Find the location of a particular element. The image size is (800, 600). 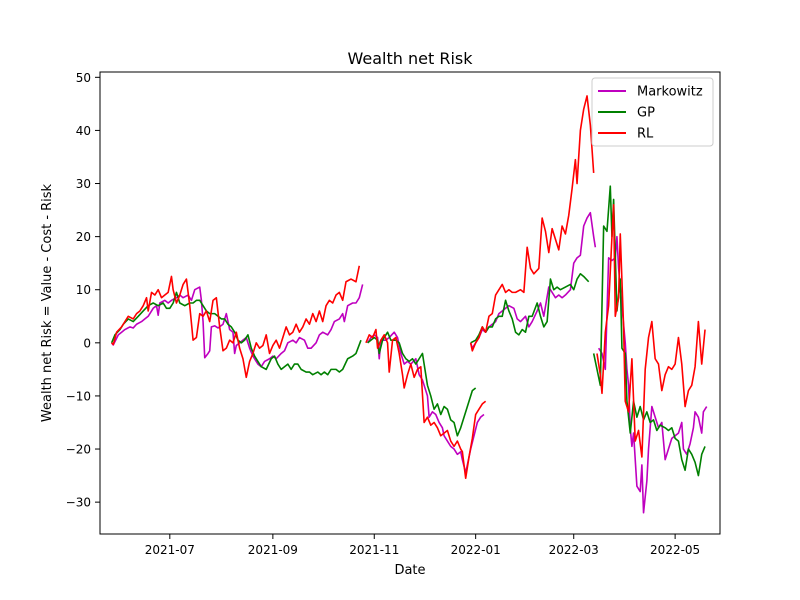

x-axis-label: Date is located at coordinates (409, 570).